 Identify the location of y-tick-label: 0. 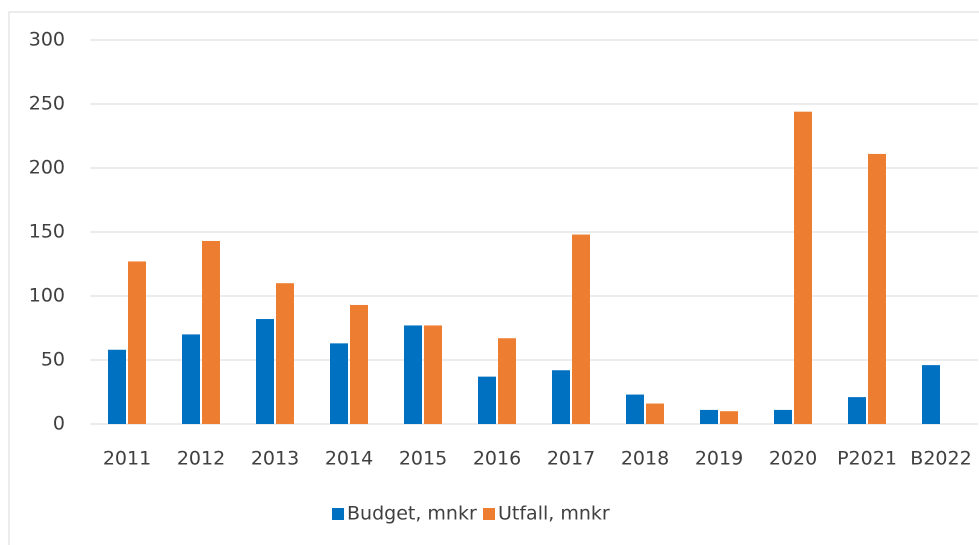
(59, 424).